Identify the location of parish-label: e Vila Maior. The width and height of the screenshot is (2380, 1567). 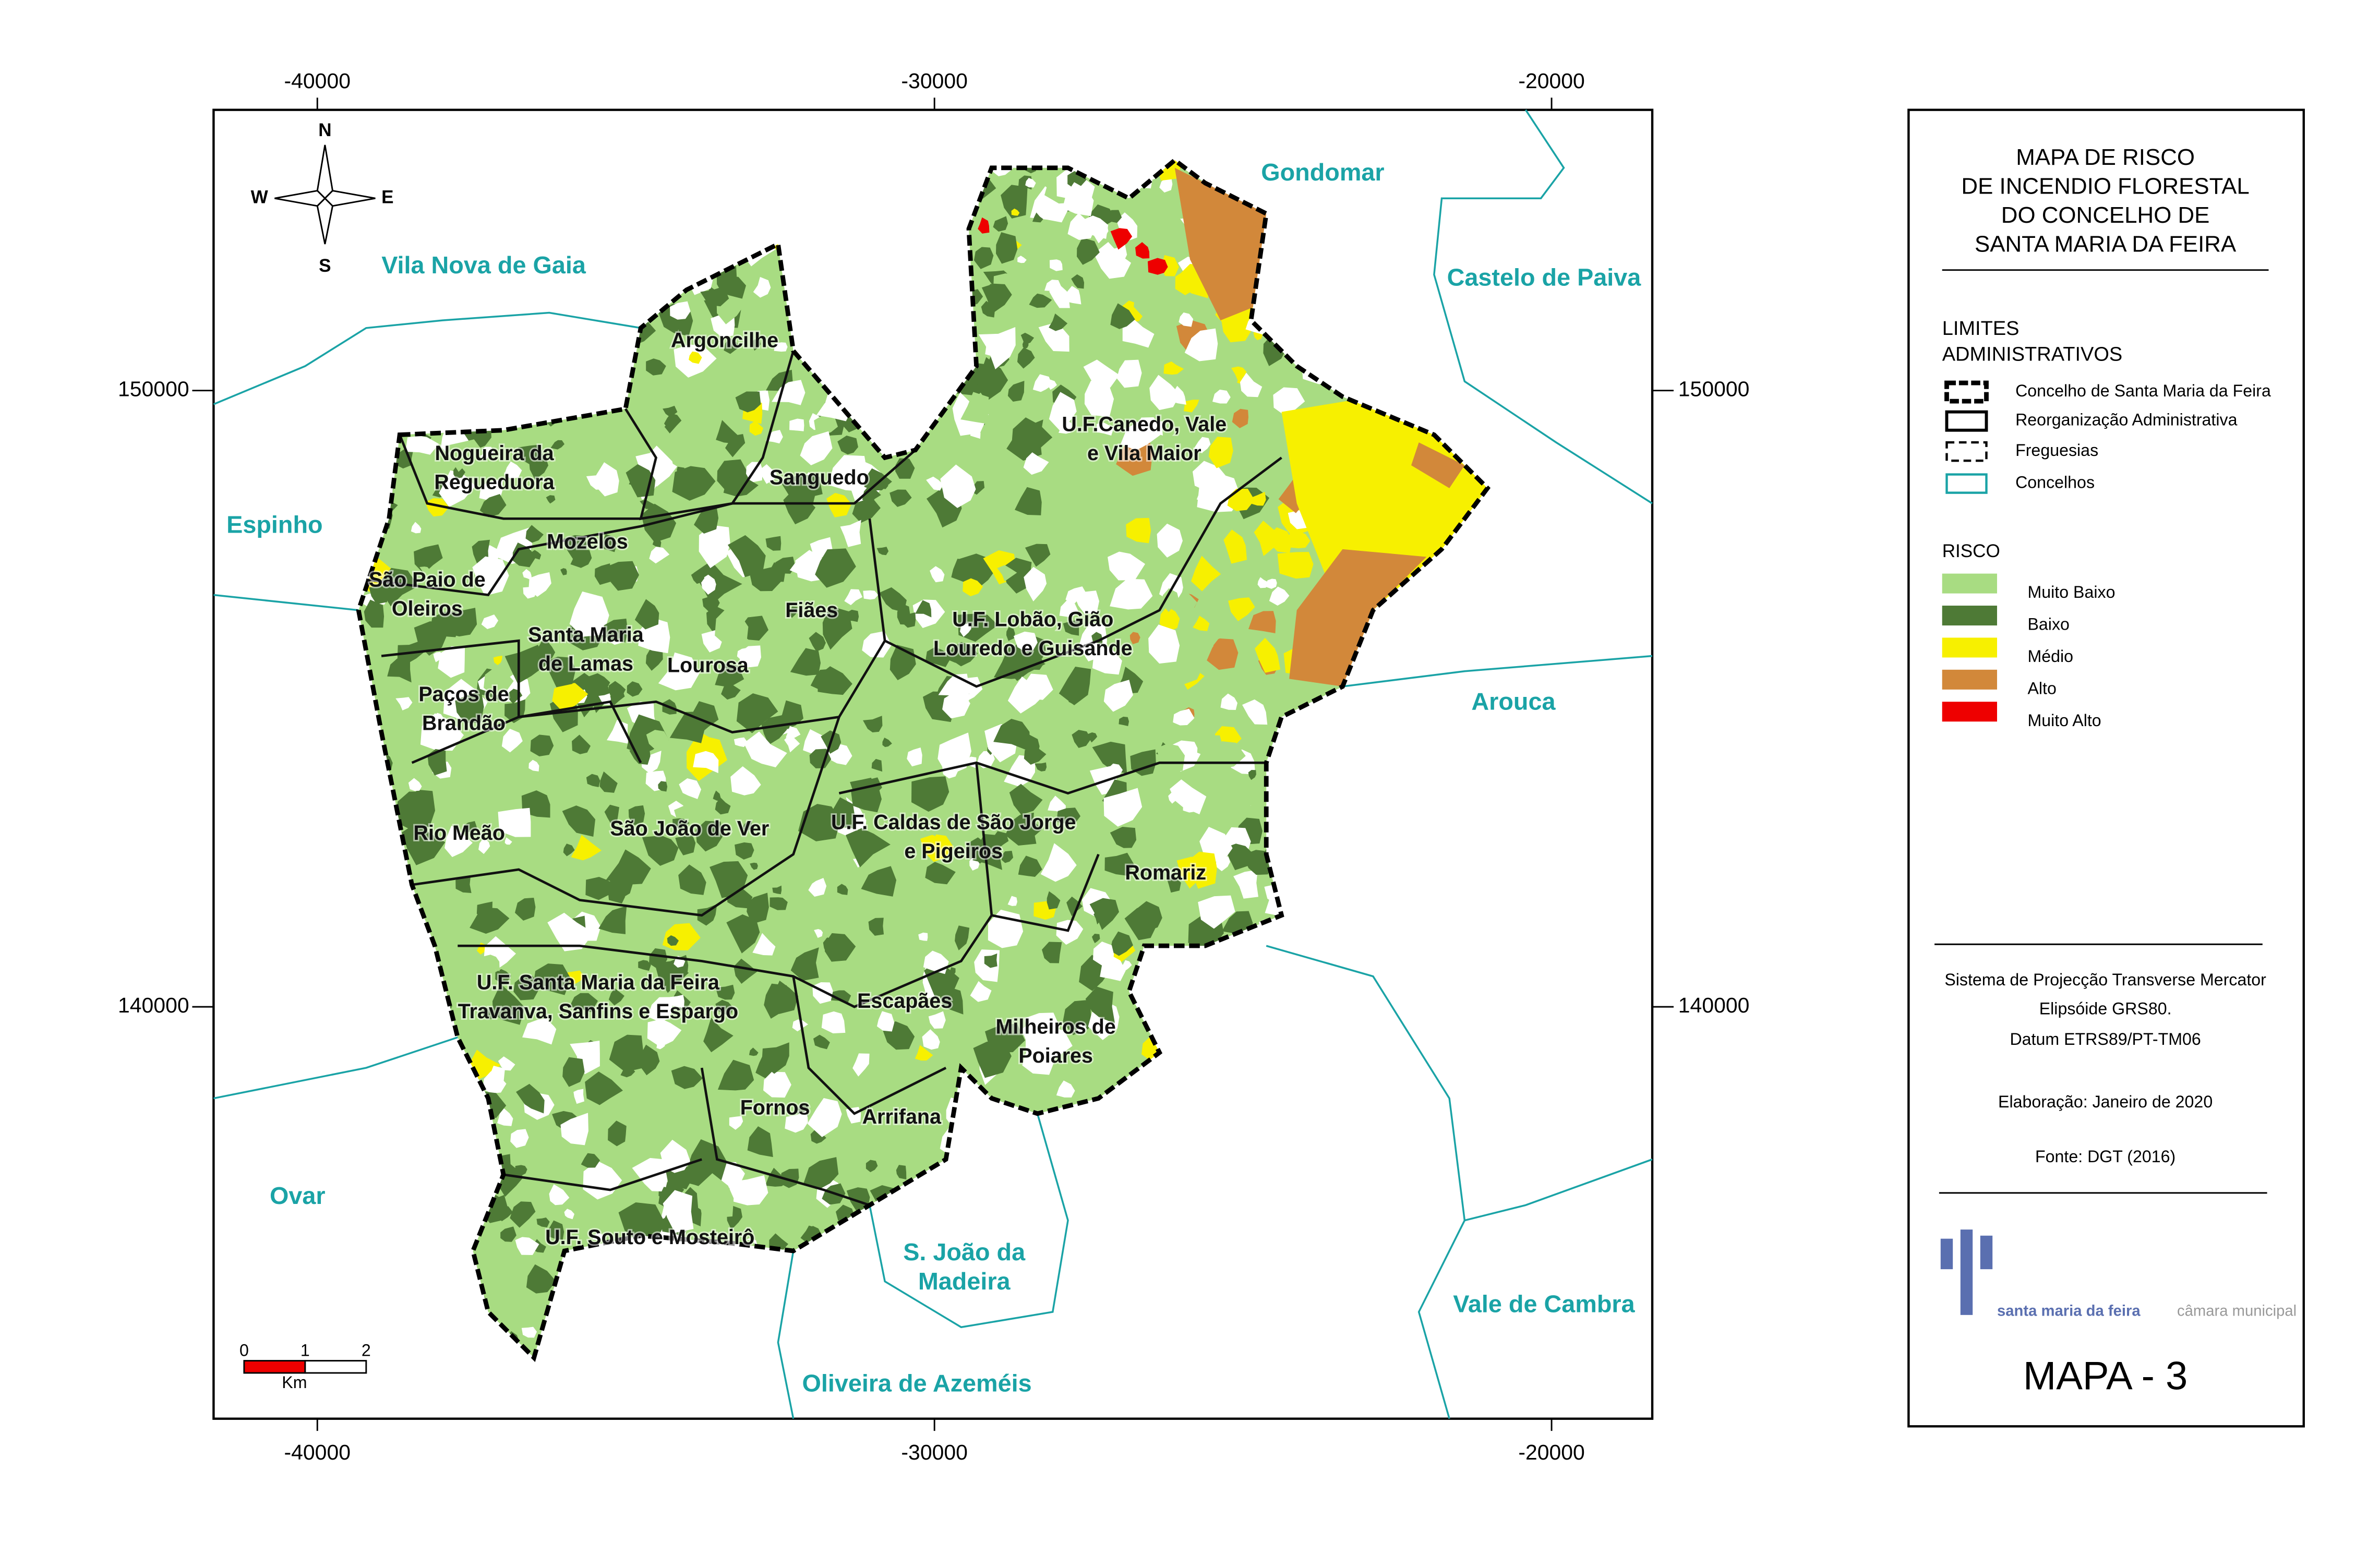
(1144, 453).